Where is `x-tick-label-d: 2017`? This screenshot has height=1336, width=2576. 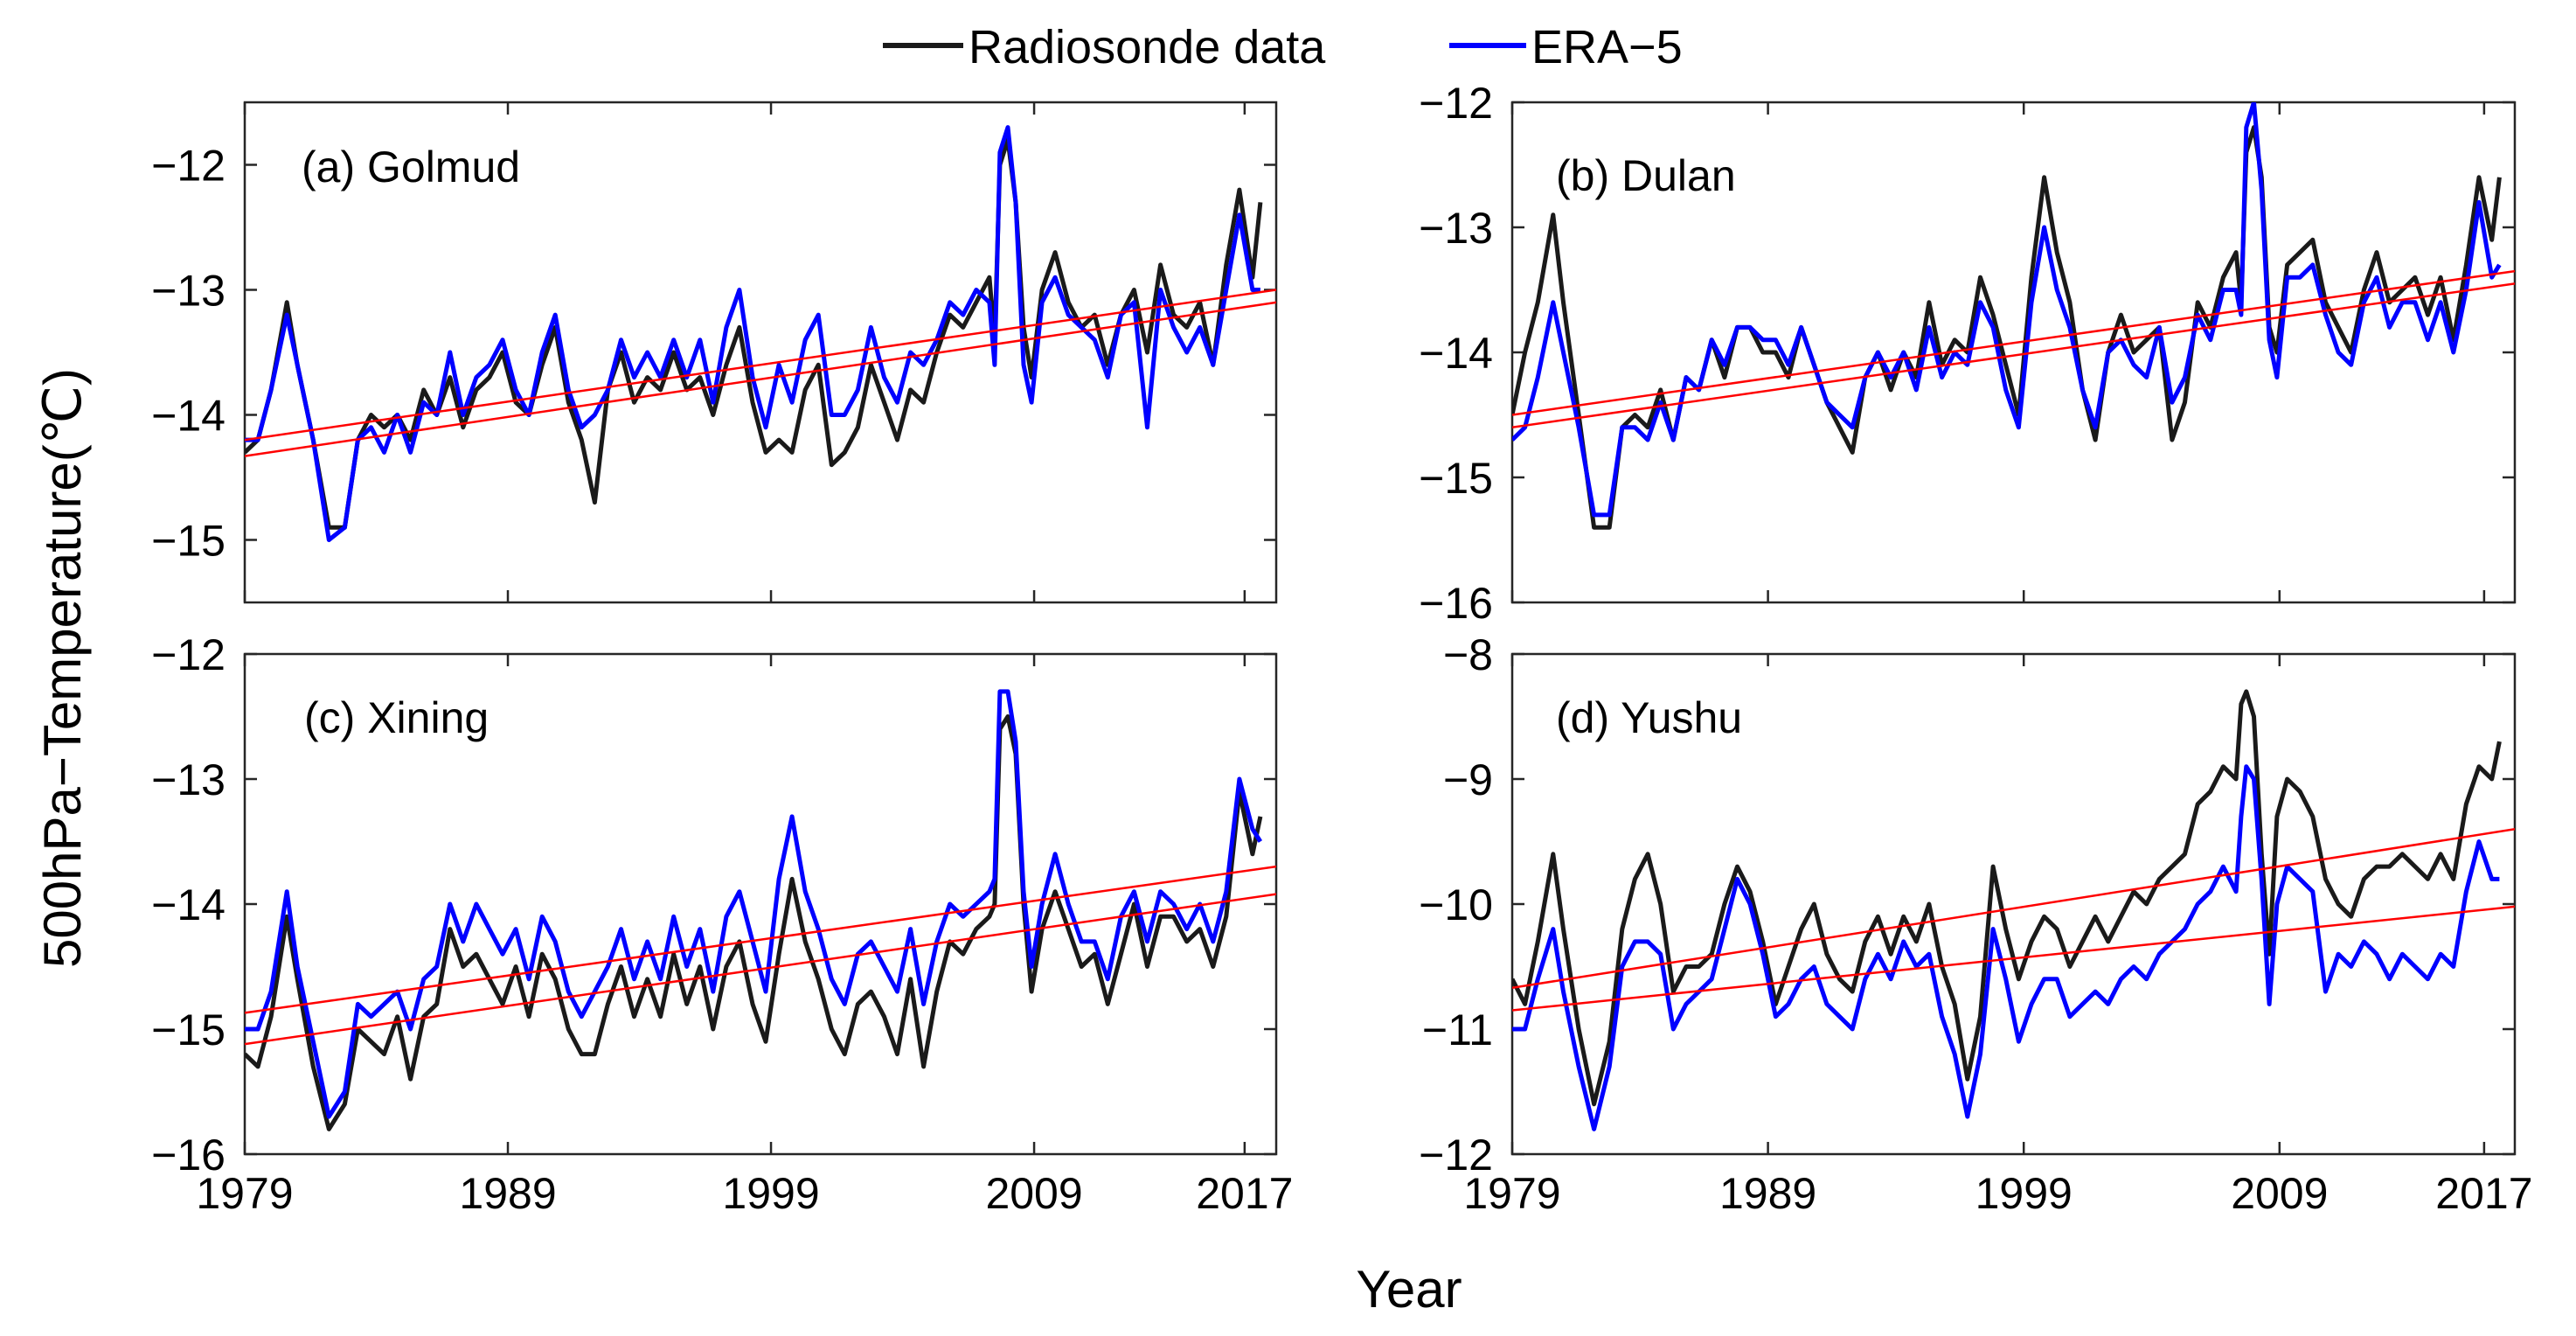 x-tick-label-d: 2017 is located at coordinates (2484, 1193).